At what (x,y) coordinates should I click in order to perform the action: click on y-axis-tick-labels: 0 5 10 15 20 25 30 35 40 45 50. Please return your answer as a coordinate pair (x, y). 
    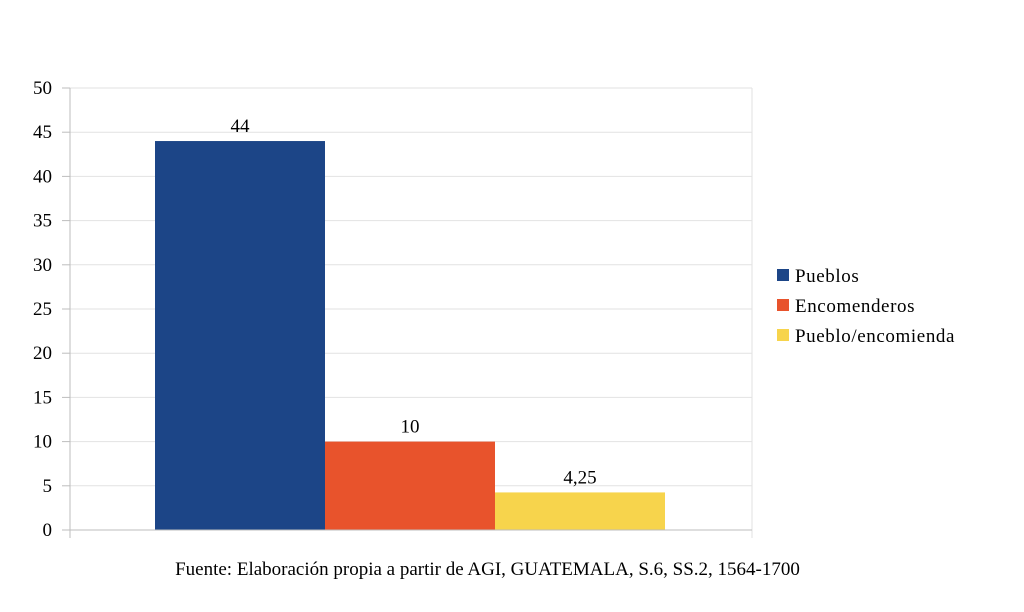
    Looking at the image, I should click on (42, 309).